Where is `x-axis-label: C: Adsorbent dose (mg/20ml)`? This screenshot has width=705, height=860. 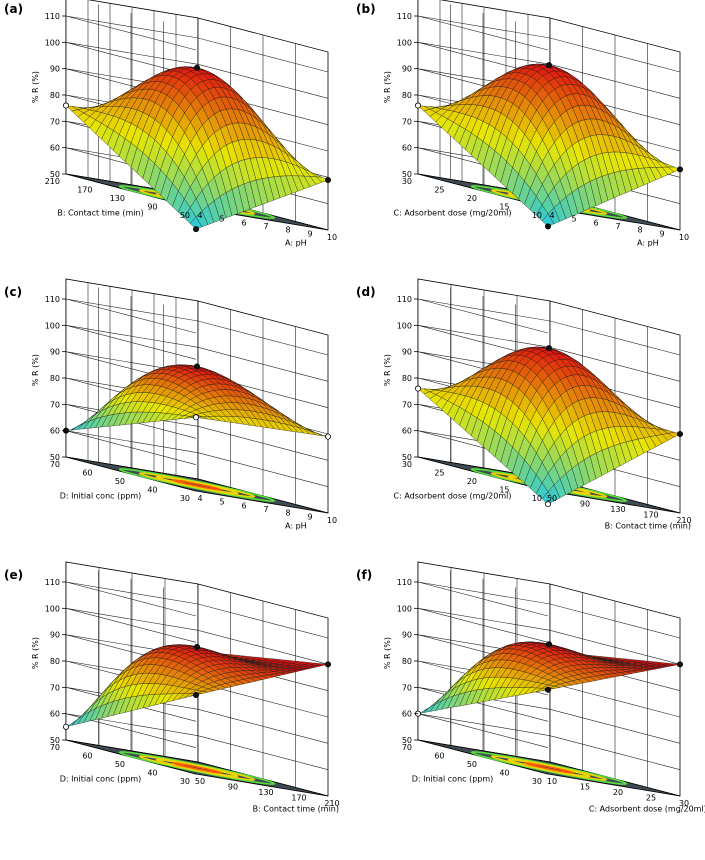
x-axis-label: C: Adsorbent dose (mg/20ml) is located at coordinates (647, 809).